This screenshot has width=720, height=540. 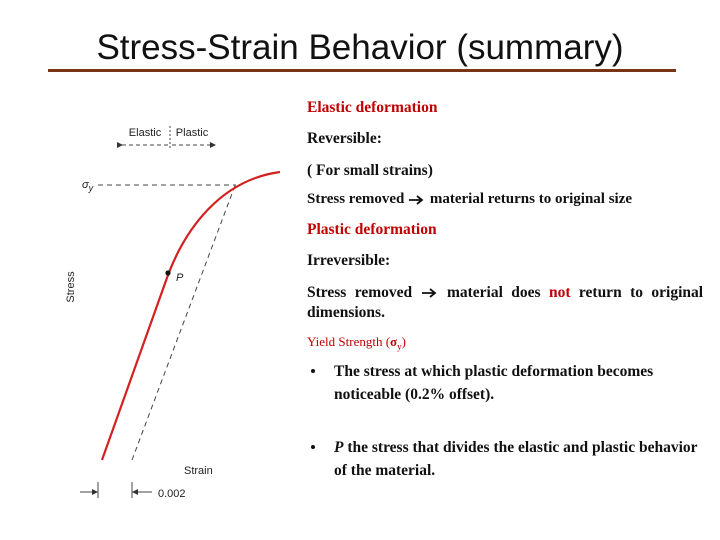 I want to click on stress-label: Stress, so click(x=71, y=287).